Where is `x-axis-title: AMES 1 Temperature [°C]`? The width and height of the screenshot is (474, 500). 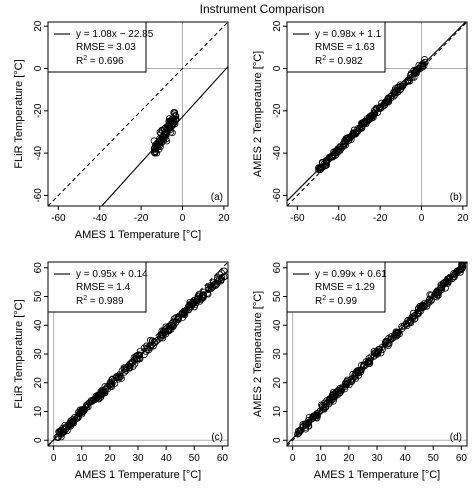
x-axis-title: AMES 1 Temperature [°C] is located at coordinates (138, 235).